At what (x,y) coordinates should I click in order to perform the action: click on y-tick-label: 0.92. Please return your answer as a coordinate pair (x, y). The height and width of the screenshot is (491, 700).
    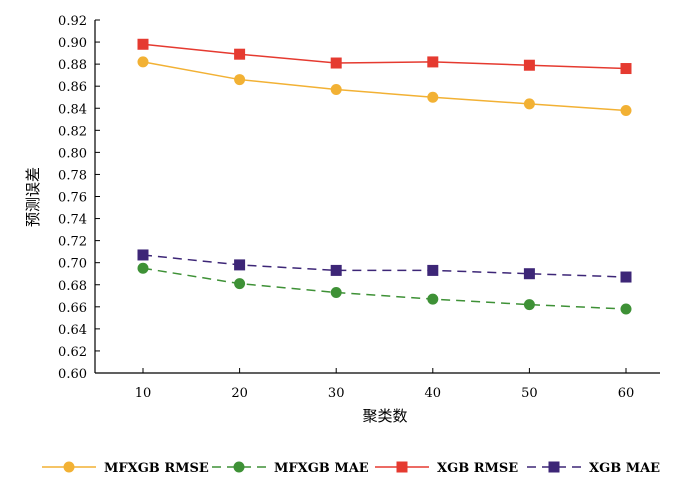
    Looking at the image, I should click on (72, 21).